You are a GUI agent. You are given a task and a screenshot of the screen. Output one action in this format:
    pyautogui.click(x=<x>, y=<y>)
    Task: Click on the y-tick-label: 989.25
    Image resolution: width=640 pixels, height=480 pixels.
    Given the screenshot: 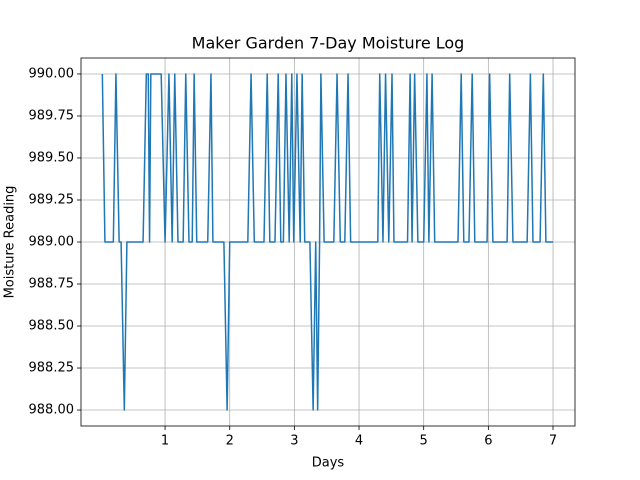 What is the action you would take?
    pyautogui.click(x=52, y=199)
    